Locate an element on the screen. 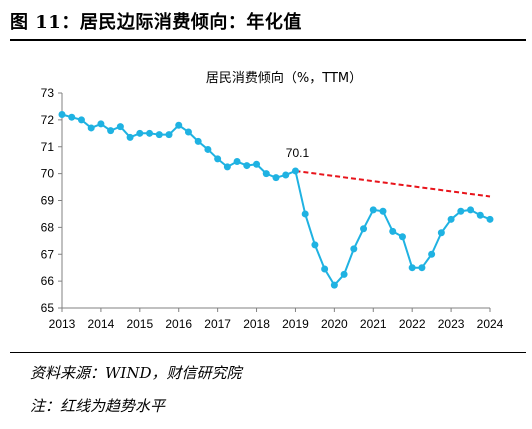 This screenshot has height=429, width=532. annotation-layer: 70.1 is located at coordinates (298, 153).